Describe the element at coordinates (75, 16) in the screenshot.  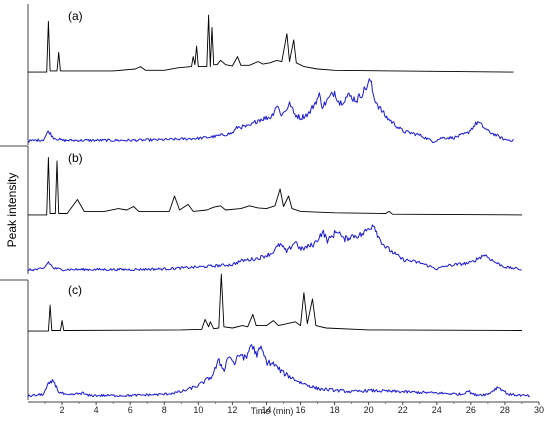
I see `panel-label: (a)` at that location.